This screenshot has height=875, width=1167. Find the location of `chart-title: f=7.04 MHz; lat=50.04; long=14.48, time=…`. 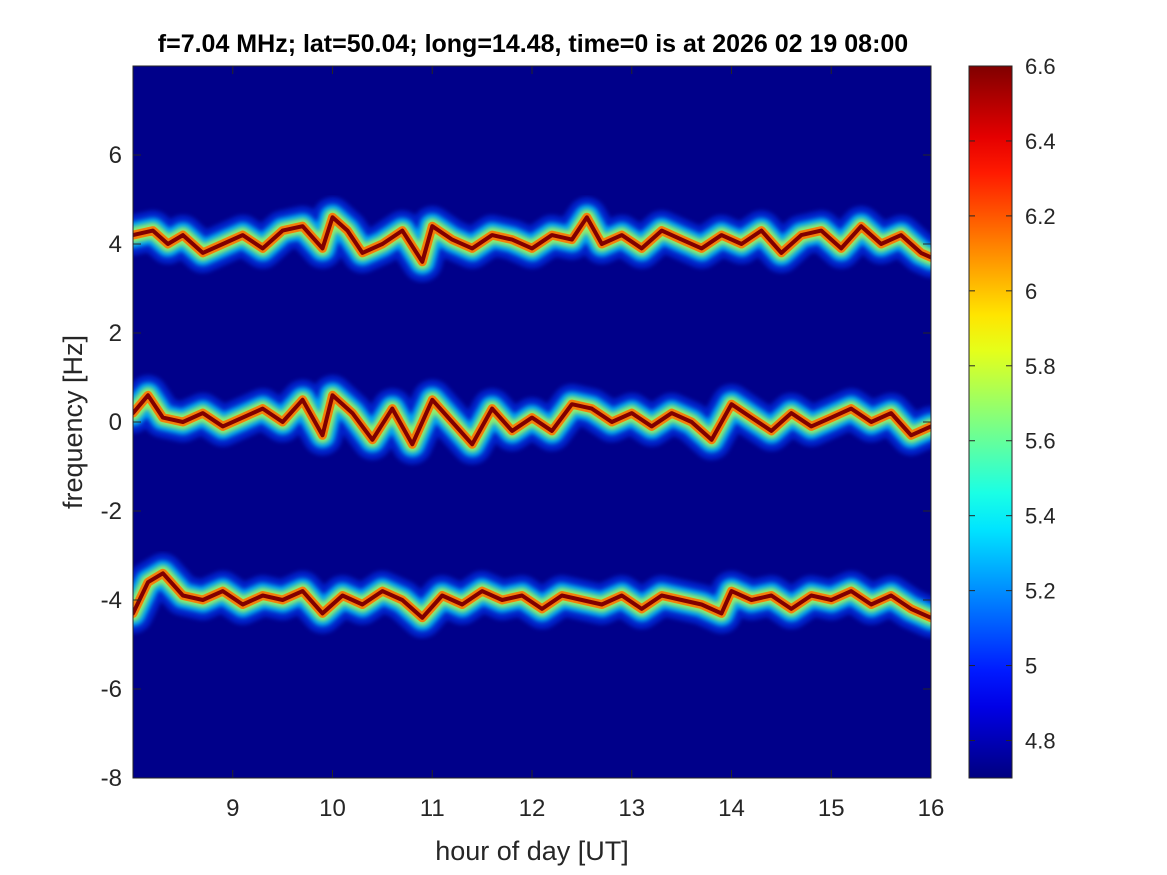

chart-title: f=7.04 MHz; lat=50.04; long=14.48, time=… is located at coordinates (533, 44).